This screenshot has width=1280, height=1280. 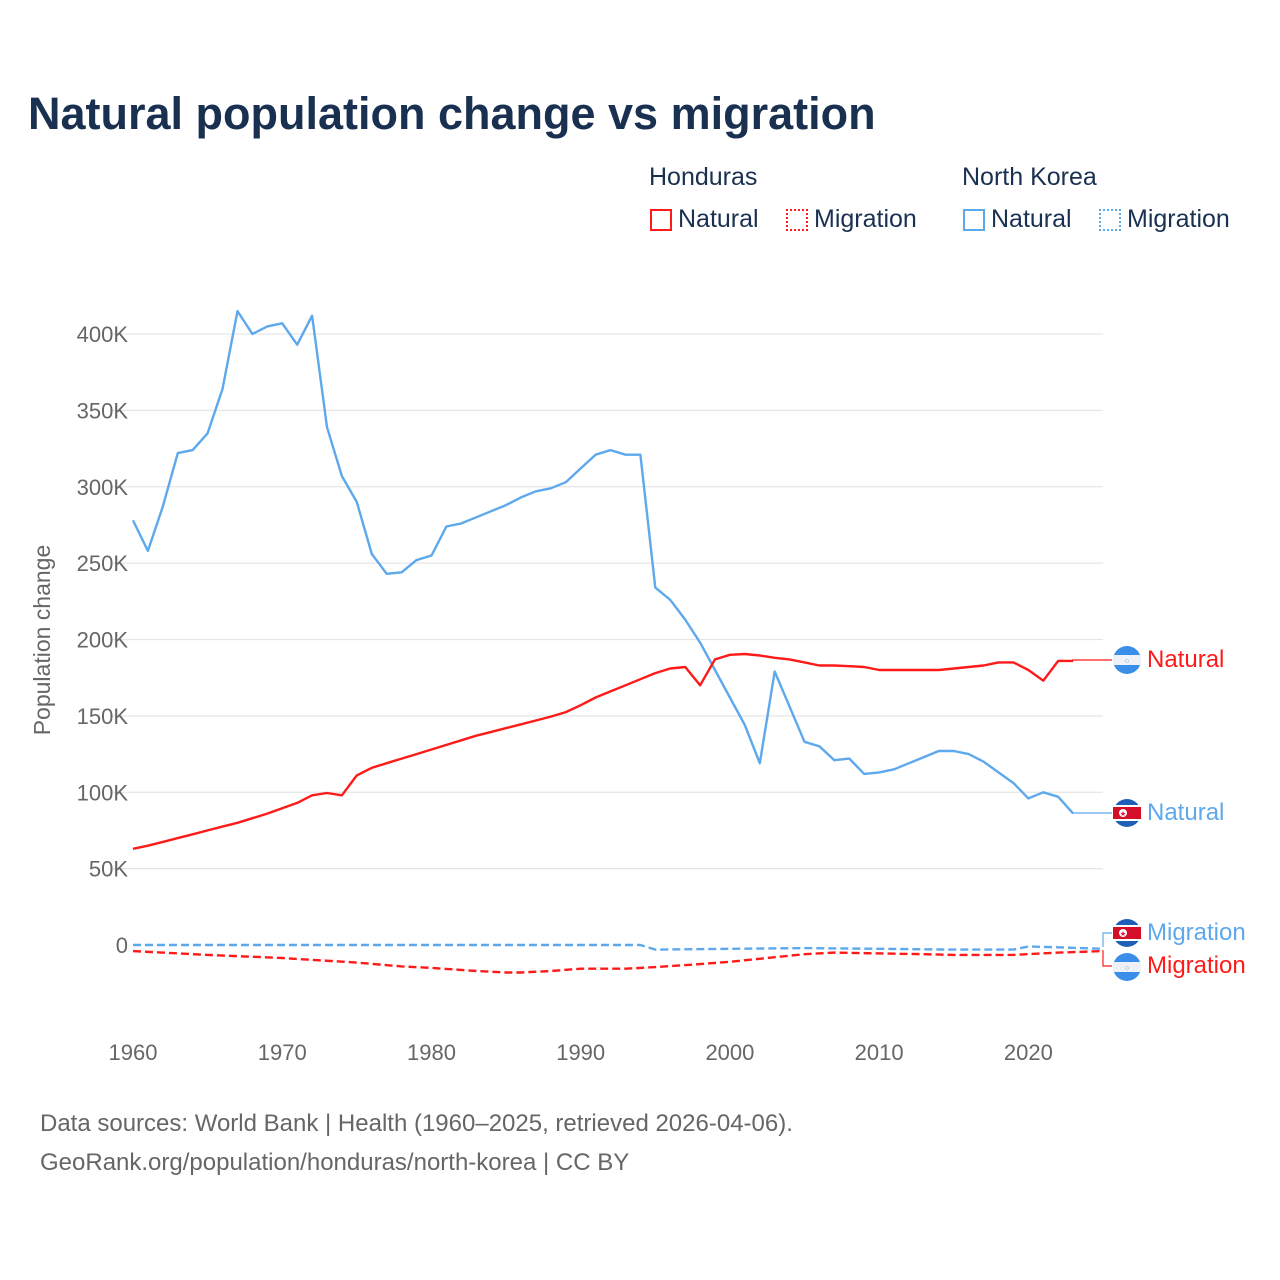 I want to click on chart-title: Natural population change vs migration, so click(x=452, y=113).